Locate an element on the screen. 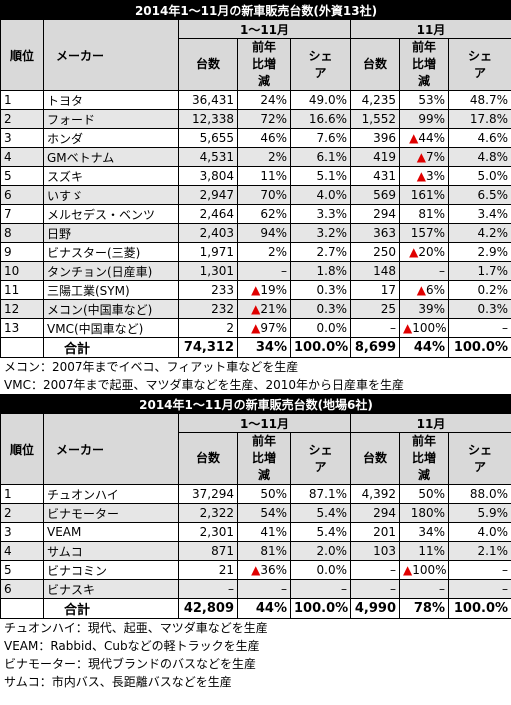 The height and width of the screenshot is (705, 511). data-row: 5 ビナコミン 21 ▲36% 0.0% – ▲100% – is located at coordinates (255, 570).